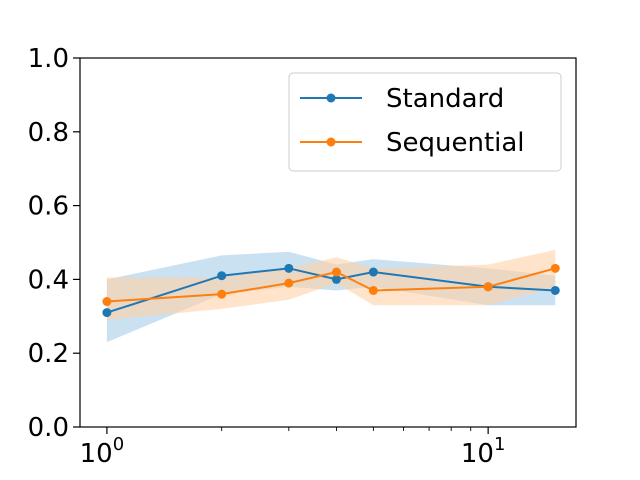  What do you see at coordinates (48, 59) in the screenshot?
I see `y-tick-label-5: 1.0` at bounding box center [48, 59].